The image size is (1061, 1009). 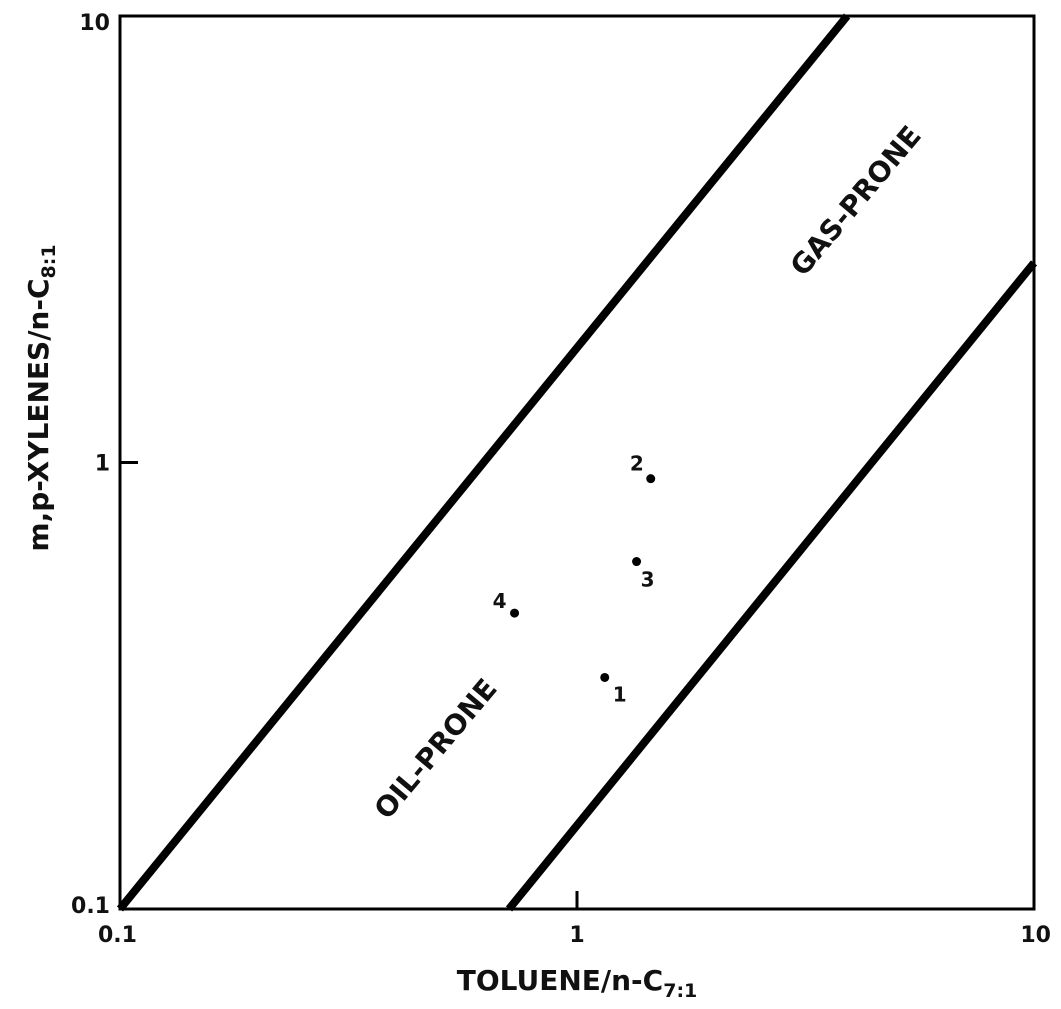 I want to click on y-axis-label: m,p-XYLENES/n-C8:1, so click(x=41, y=397).